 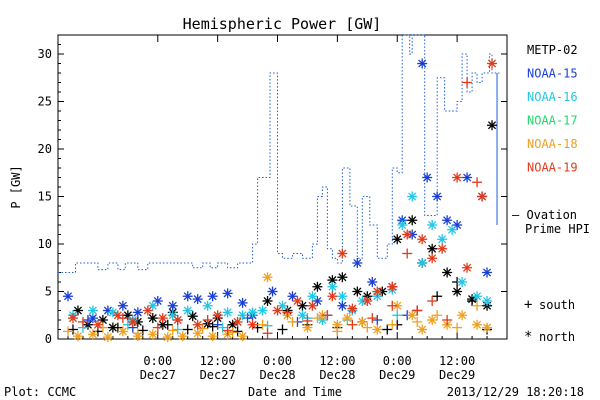 I want to click on ovation-legend: — Ovation Prime HPI, so click(x=551, y=222).